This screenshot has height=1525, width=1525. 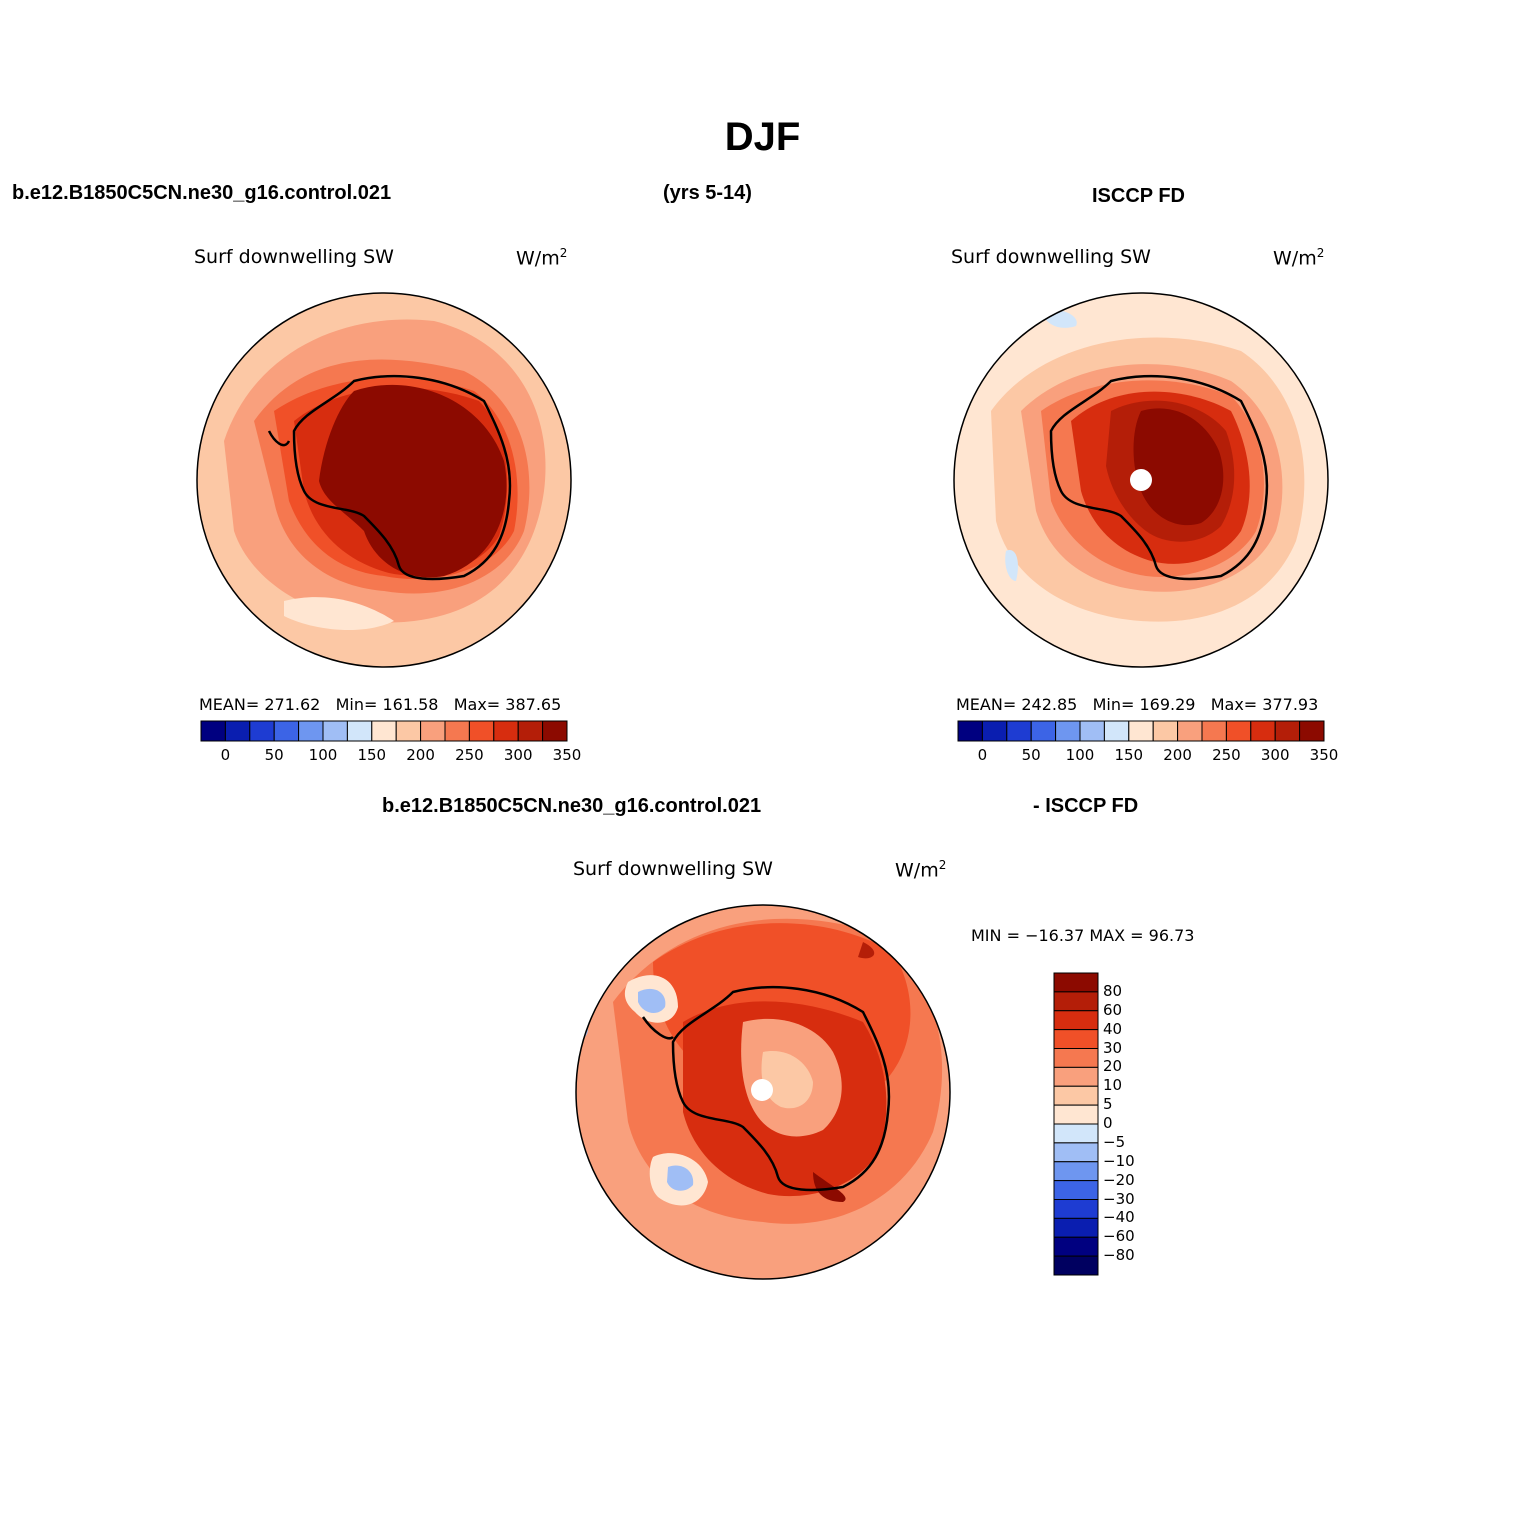 What do you see at coordinates (1119, 1198) in the screenshot?
I see `colorbar-tick-label: −30` at bounding box center [1119, 1198].